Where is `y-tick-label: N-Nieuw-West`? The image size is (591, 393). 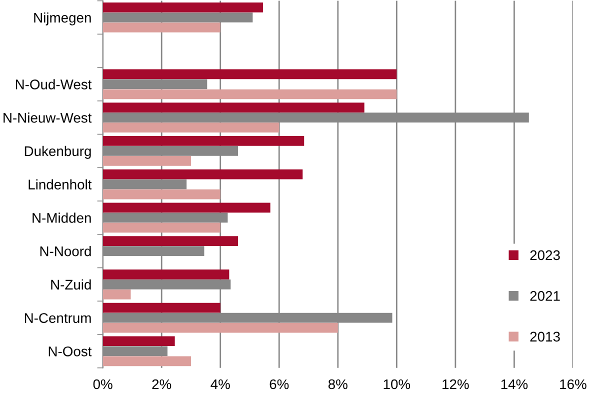
y-tick-label: N-Nieuw-West is located at coordinates (48, 117).